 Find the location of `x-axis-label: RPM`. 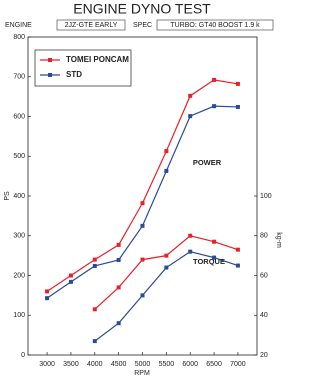

x-axis-label: RPM is located at coordinates (142, 373).